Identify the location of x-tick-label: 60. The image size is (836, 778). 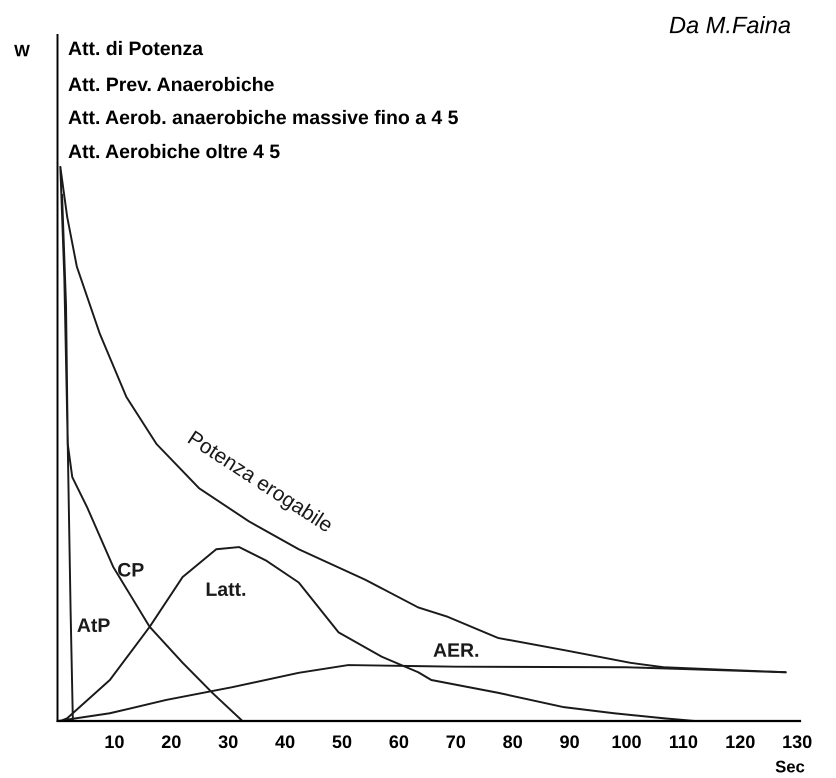
(399, 741).